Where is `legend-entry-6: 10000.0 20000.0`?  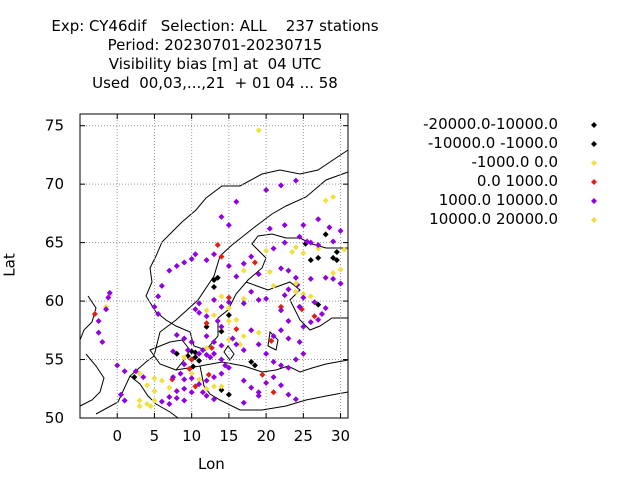 legend-entry-6: 10000.0 20000.0 is located at coordinates (493, 219).